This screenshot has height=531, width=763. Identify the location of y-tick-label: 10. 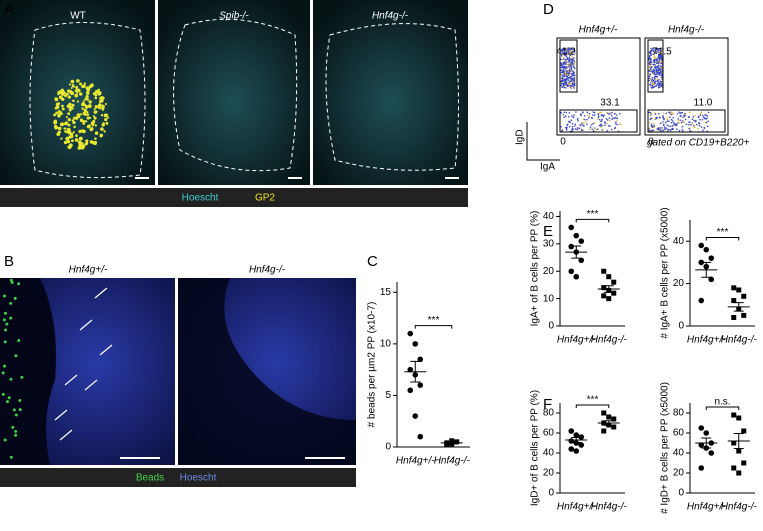
(549, 298).